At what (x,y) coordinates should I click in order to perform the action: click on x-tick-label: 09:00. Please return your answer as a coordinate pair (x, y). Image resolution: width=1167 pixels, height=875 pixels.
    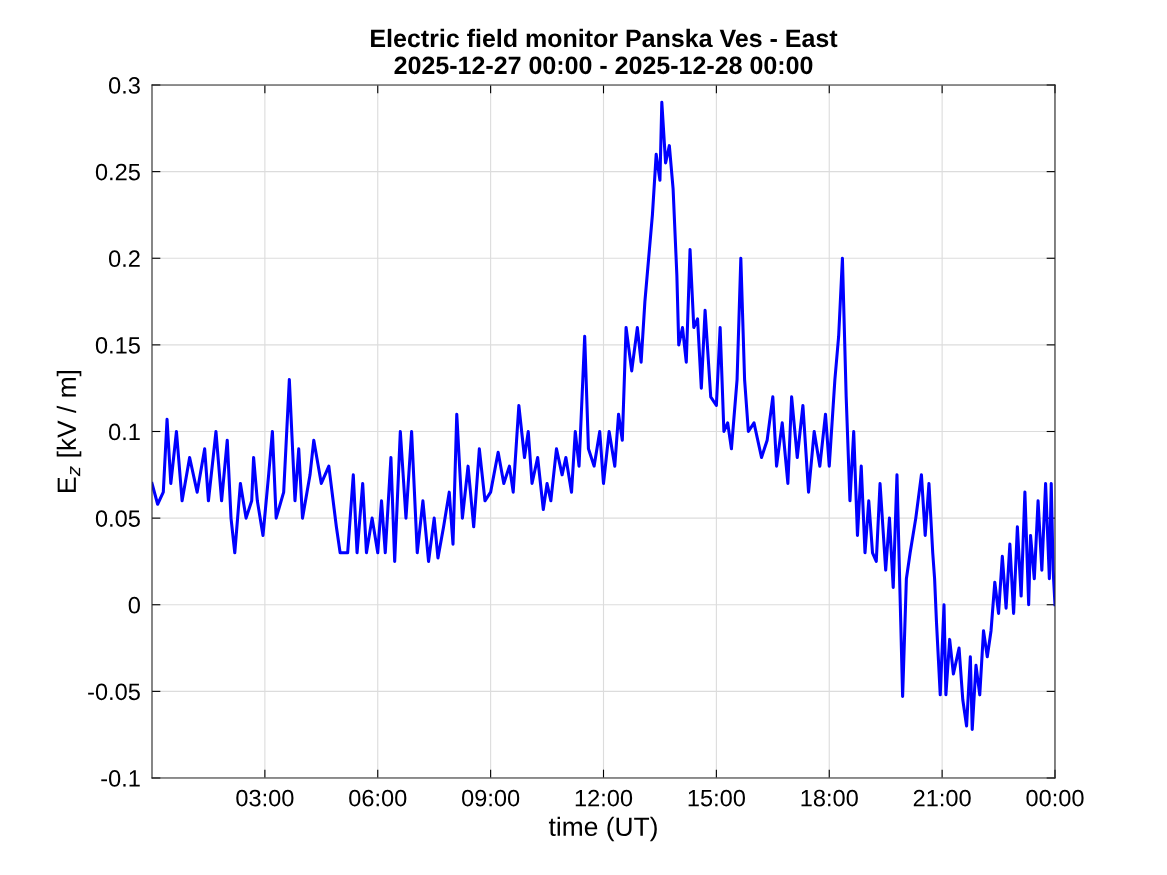
    Looking at the image, I should click on (491, 798).